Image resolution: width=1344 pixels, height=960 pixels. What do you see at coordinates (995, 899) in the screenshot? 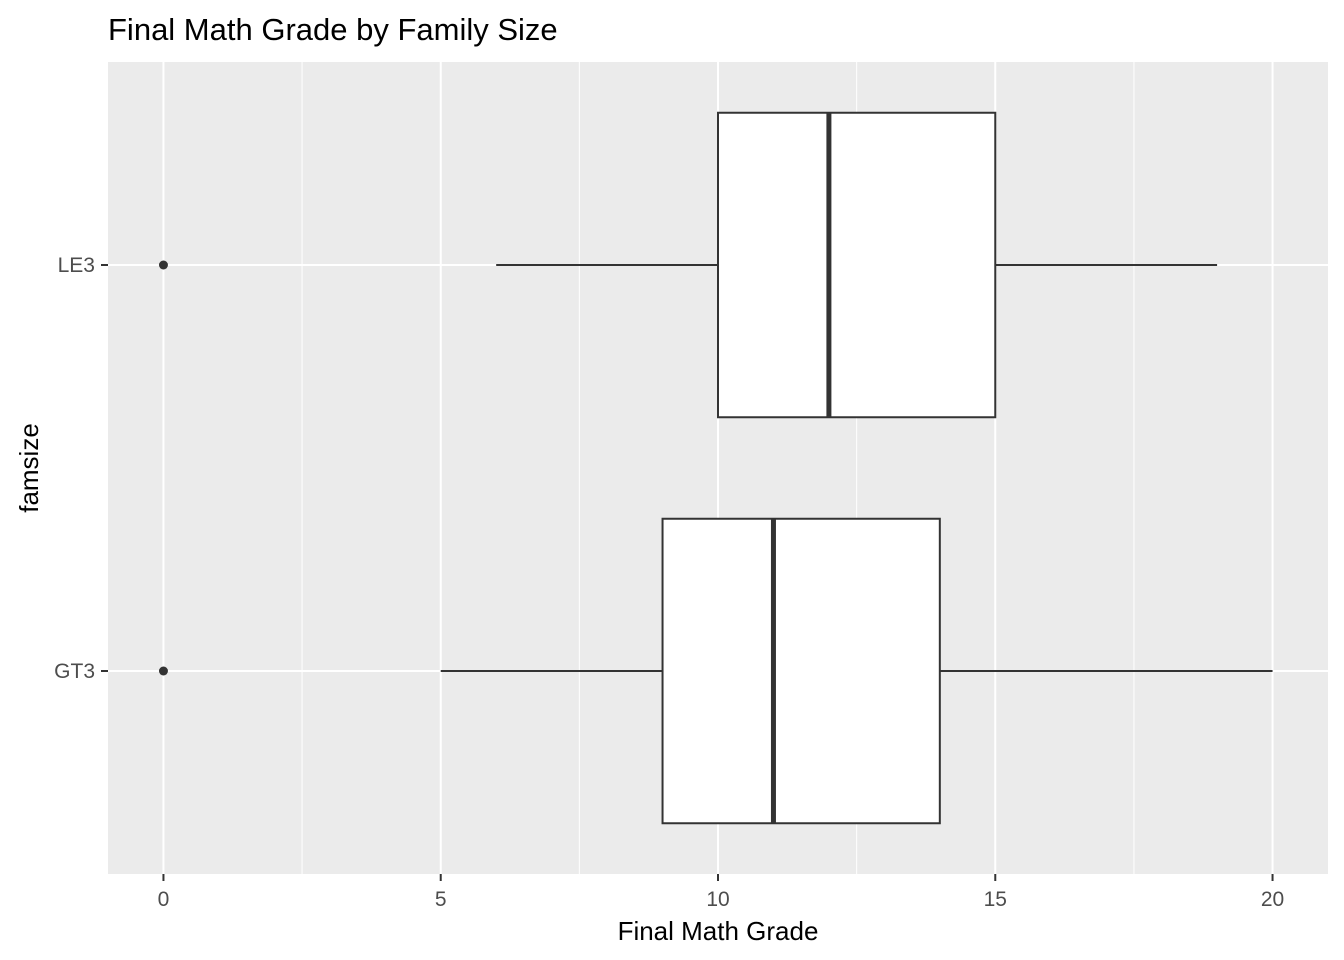
I see `x-tick-label: 15` at bounding box center [995, 899].